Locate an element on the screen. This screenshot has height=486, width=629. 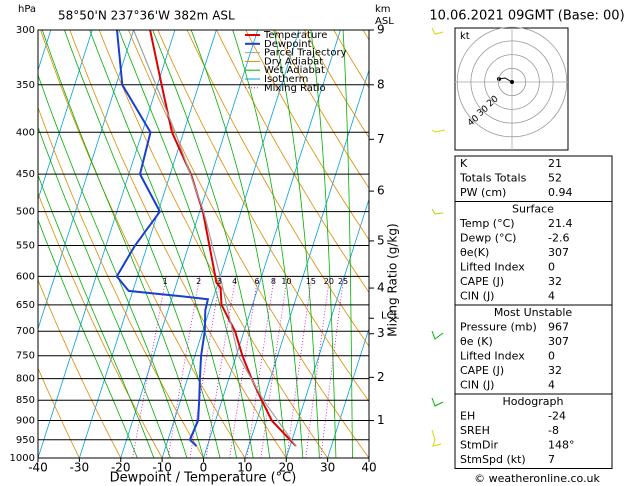
hpa-label: hPa is located at coordinates (27, 9).